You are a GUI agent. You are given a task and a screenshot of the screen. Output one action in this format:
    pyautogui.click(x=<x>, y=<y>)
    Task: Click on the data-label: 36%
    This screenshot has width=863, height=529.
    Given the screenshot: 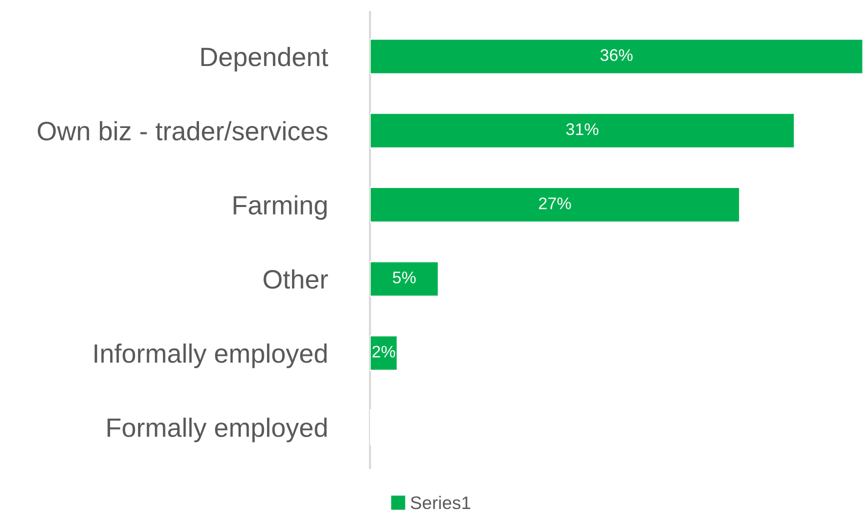 What is the action you would take?
    pyautogui.click(x=616, y=55)
    